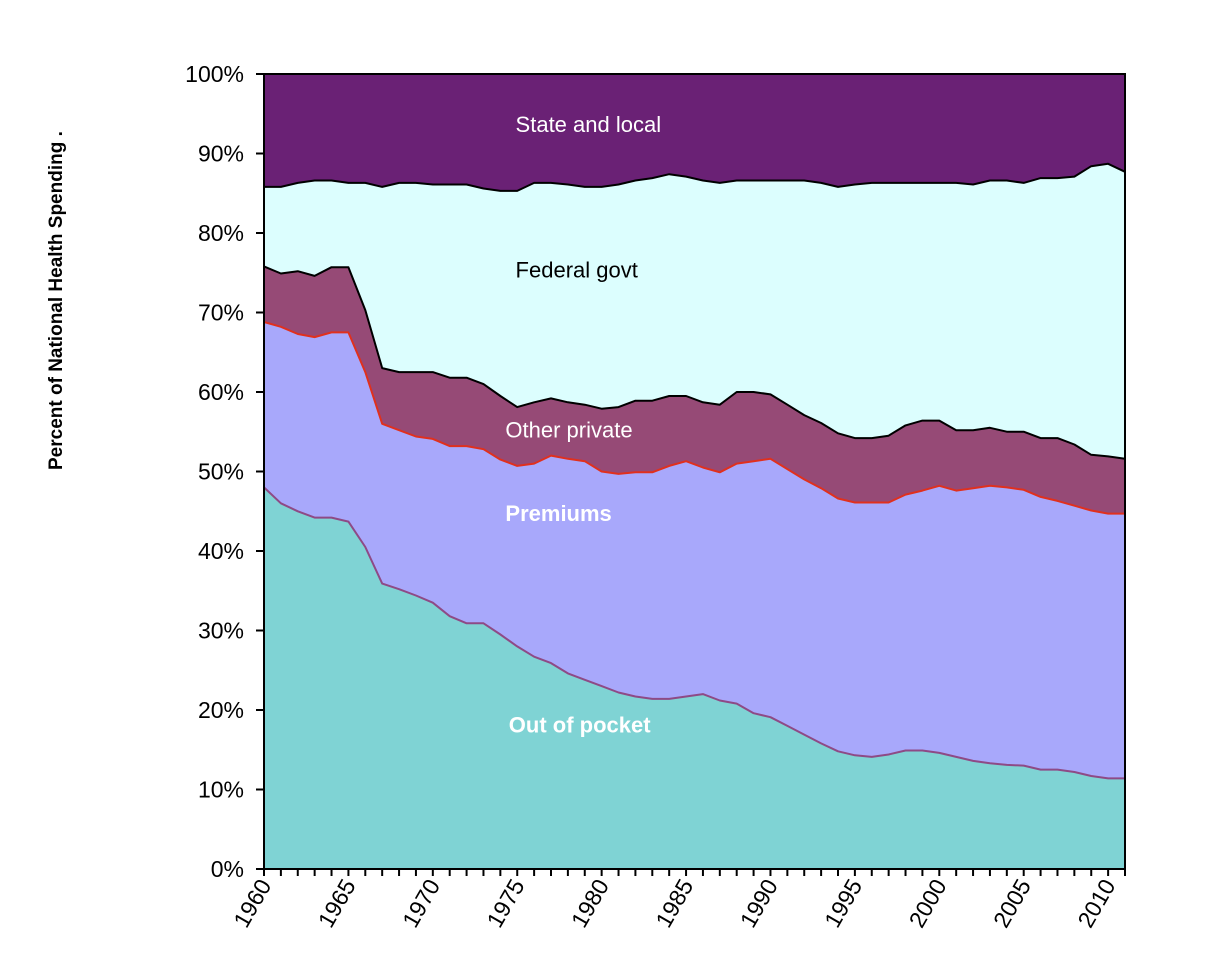  What do you see at coordinates (759, 903) in the screenshot?
I see `x-tick-label: 1990` at bounding box center [759, 903].